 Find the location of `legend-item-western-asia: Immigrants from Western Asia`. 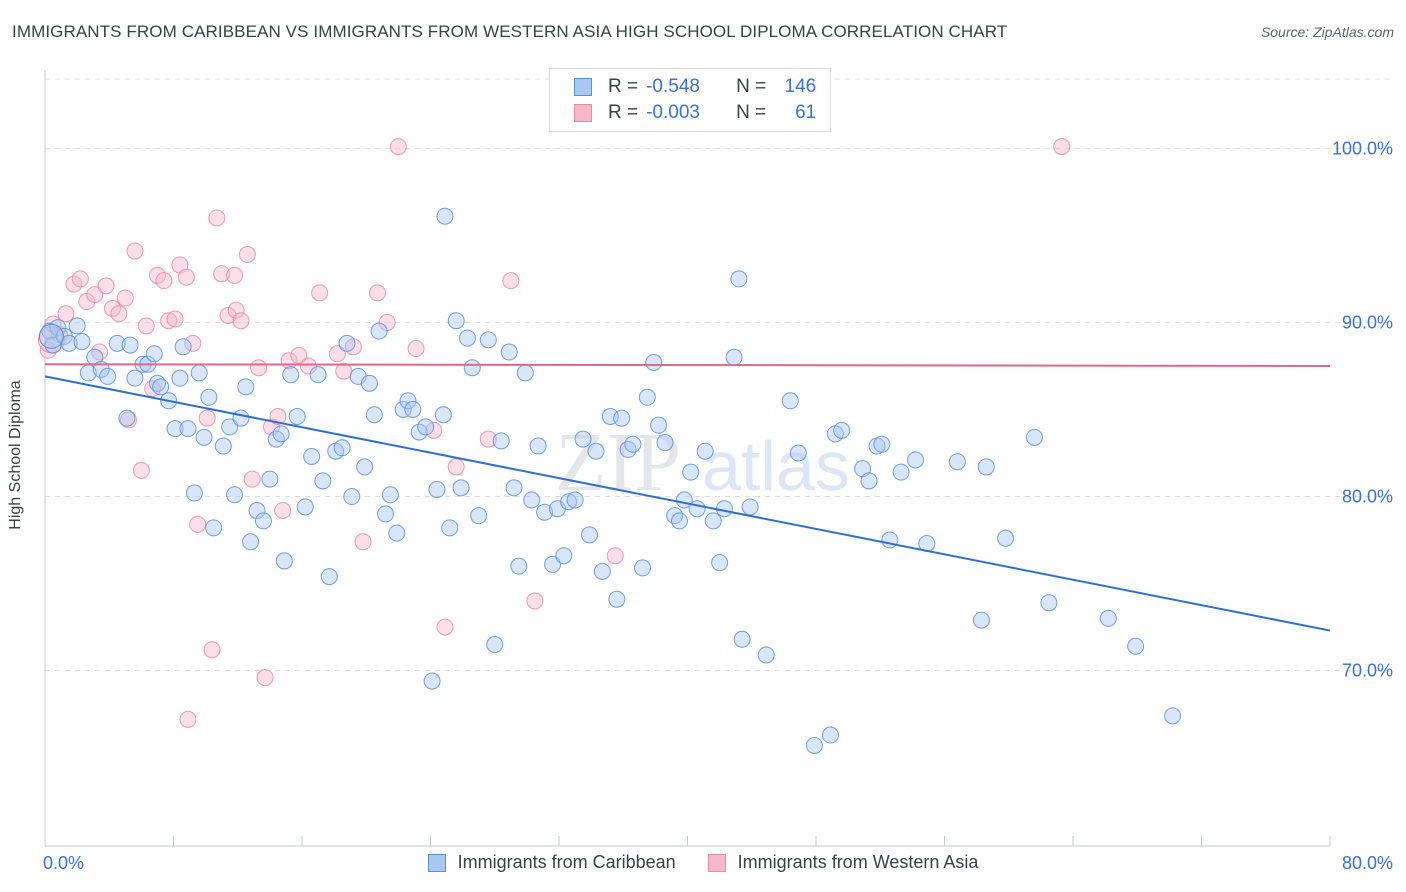

legend-item-western-asia: Immigrants from Western Asia is located at coordinates (843, 862).